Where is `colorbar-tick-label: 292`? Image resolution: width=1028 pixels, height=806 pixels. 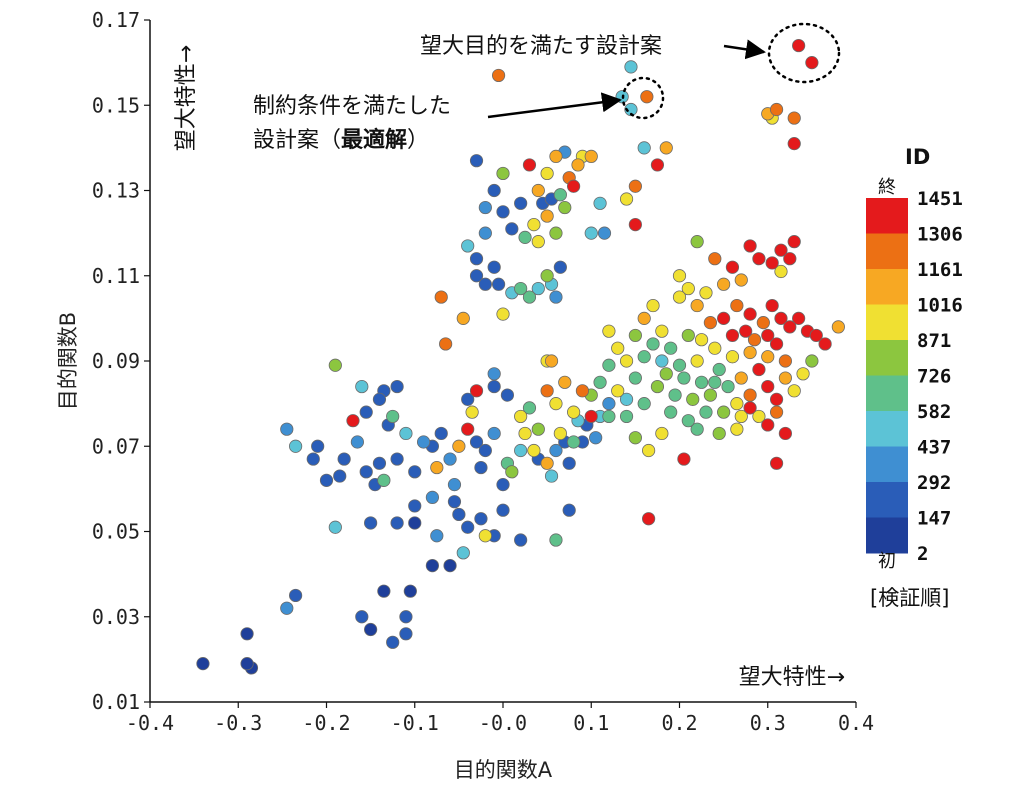
colorbar-tick-label: 292 is located at coordinates (934, 483).